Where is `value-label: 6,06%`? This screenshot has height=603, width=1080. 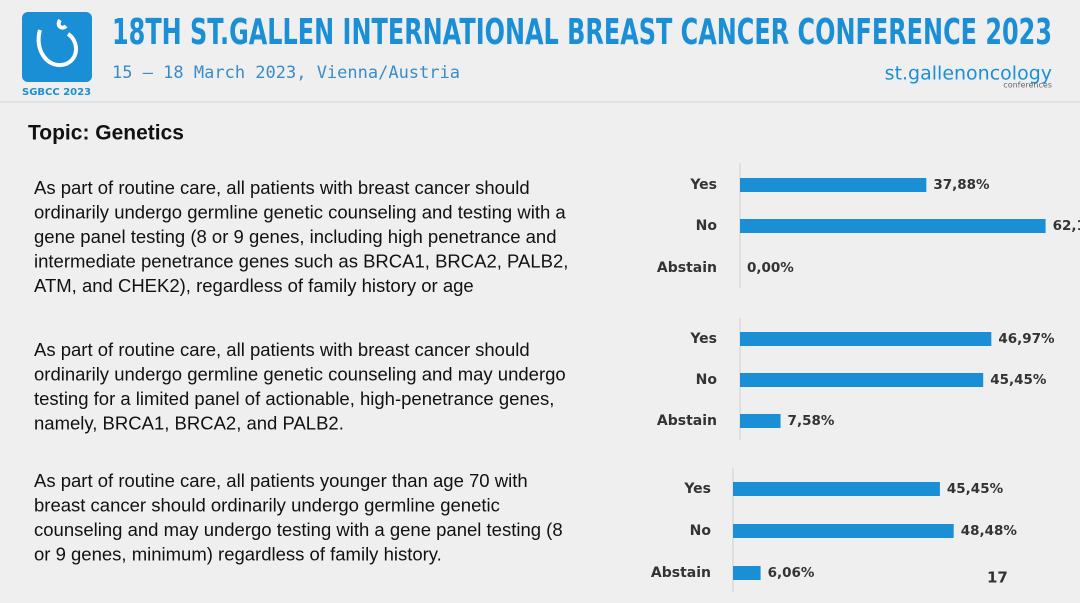 value-label: 6,06% is located at coordinates (791, 573).